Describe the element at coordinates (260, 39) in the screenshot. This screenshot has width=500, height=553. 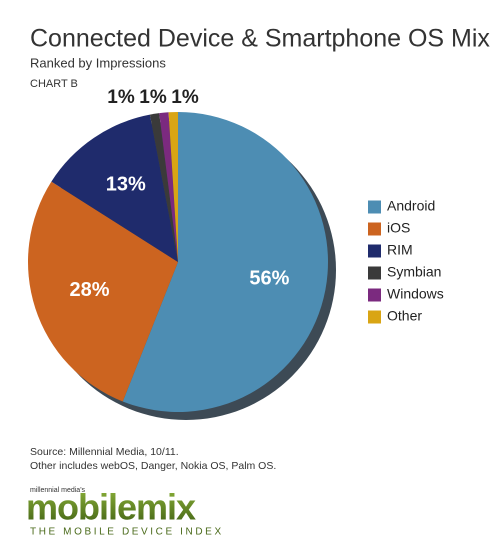
I see `chart-title: Connected Device & Smartphone OS Mix` at that location.